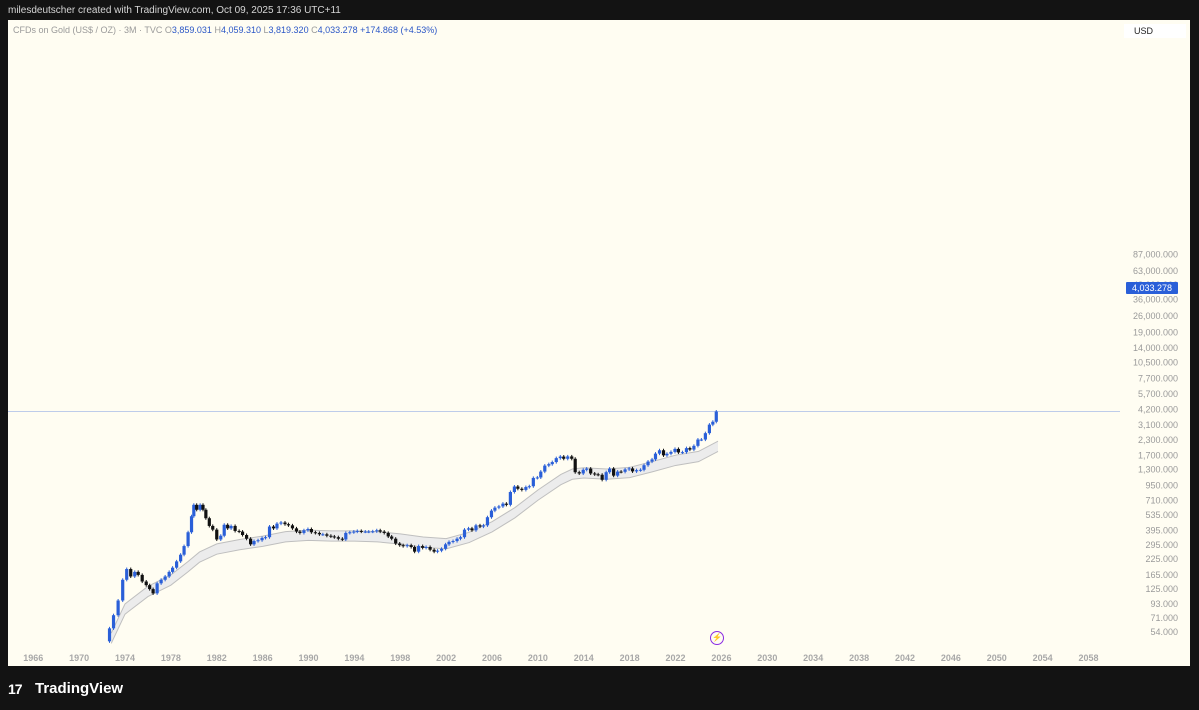 Image resolution: width=1199 pixels, height=710 pixels. Describe the element at coordinates (538, 658) in the screenshot. I see `x-axis-tick-label: 2010` at that location.